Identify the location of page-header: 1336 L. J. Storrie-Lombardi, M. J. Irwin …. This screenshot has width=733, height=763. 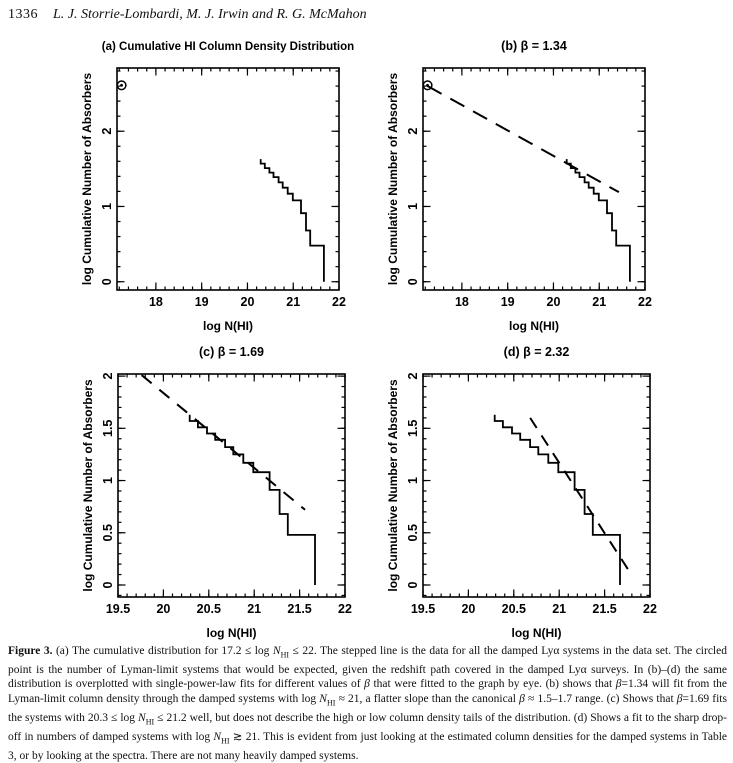
(187, 15).